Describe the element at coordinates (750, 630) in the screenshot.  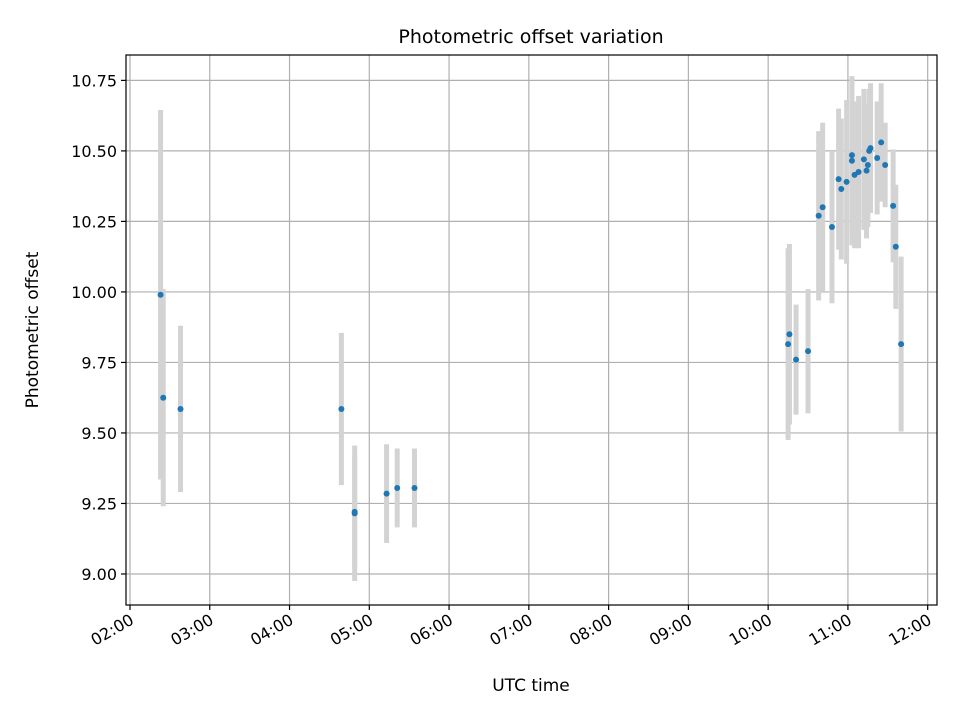
I see `x-tick-label: 10:00` at that location.